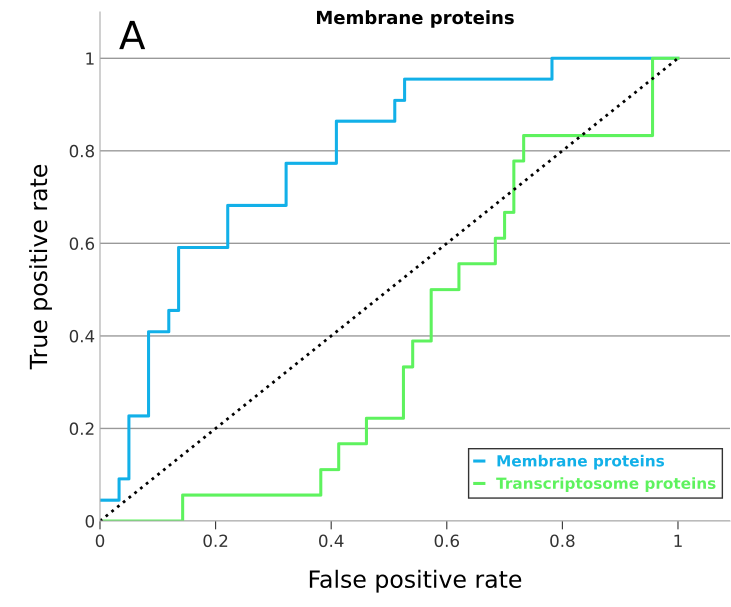 This screenshot has height=607, width=731. I want to click on y-tick-label: 0.8, so click(82, 151).